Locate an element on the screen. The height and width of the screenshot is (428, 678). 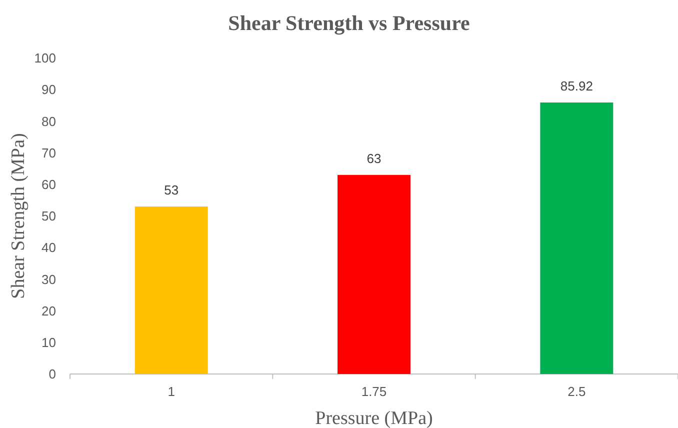
y-tick-label: 70 is located at coordinates (49, 152).